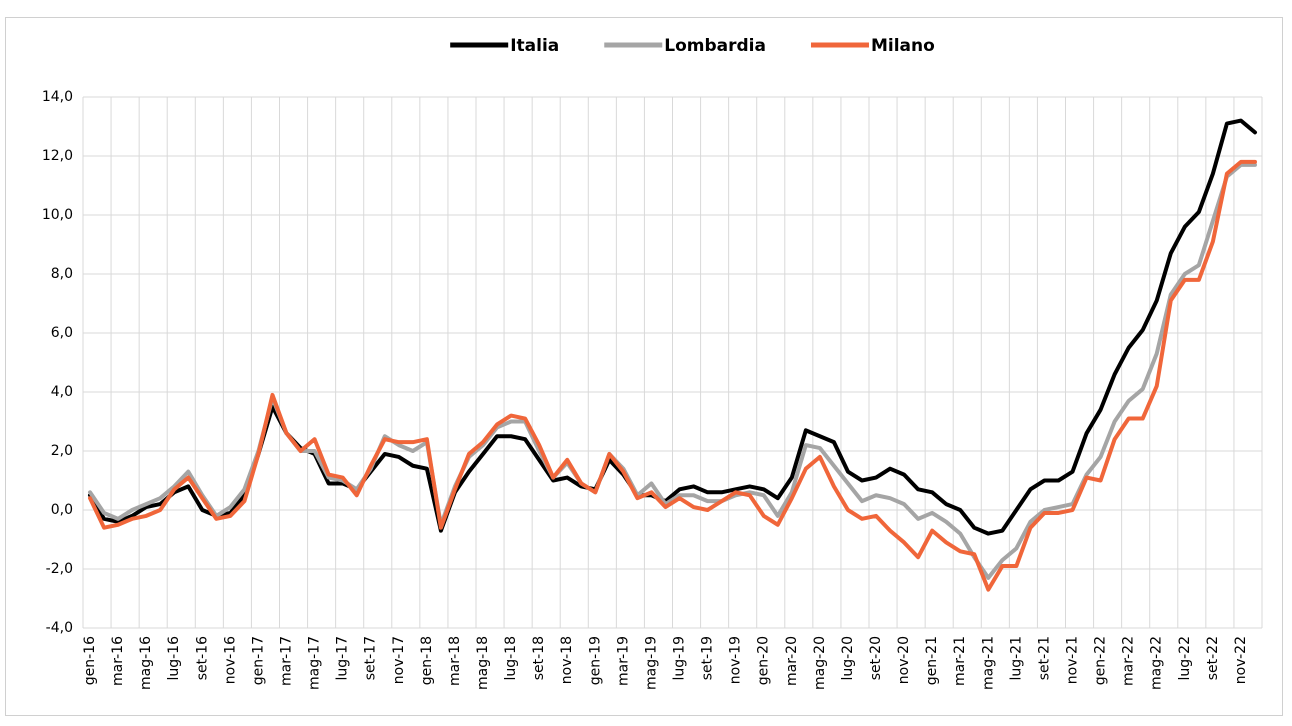 This screenshot has width=1292, height=726. Describe the element at coordinates (1185, 658) in the screenshot. I see `x-tick-label: lug-22` at that location.